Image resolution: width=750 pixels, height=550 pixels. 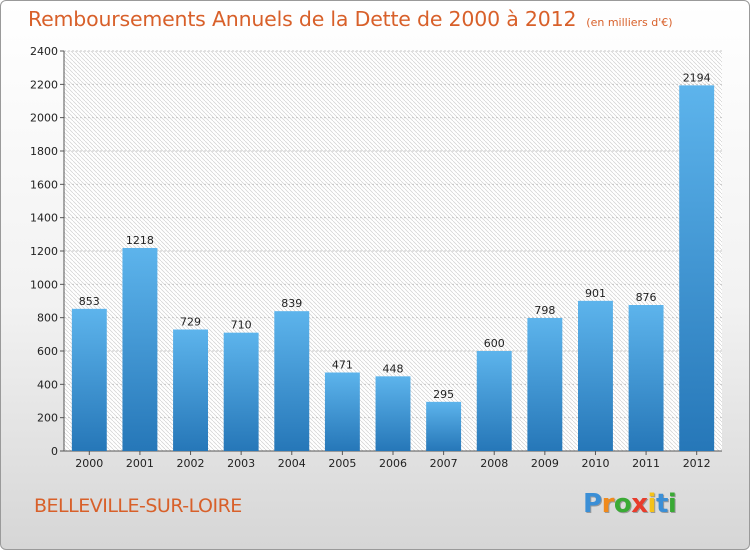 I want to click on x-tick-label: 2011, so click(x=646, y=463).